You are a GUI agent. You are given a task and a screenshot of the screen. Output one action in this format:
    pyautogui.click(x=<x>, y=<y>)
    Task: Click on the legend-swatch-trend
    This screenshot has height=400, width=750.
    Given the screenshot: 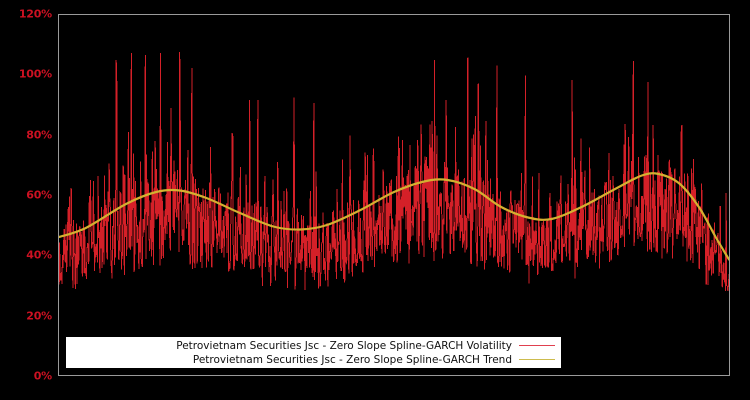 What is the action you would take?
    pyautogui.click(x=537, y=359)
    